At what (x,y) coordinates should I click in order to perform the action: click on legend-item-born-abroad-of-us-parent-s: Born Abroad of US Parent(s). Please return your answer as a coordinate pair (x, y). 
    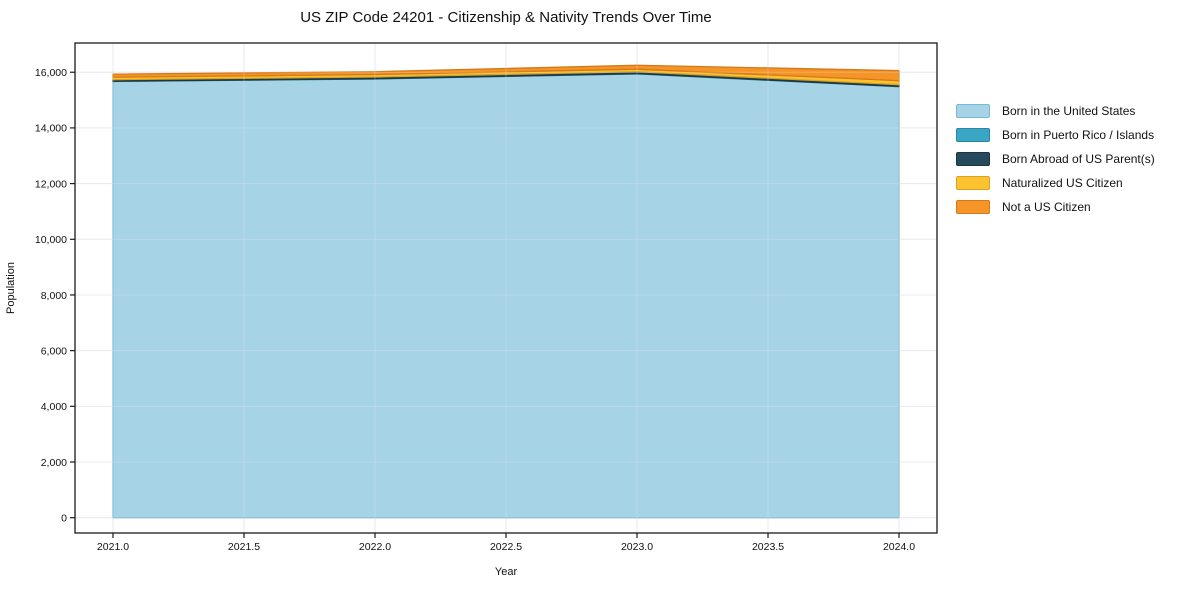
    Looking at the image, I should click on (1055, 159).